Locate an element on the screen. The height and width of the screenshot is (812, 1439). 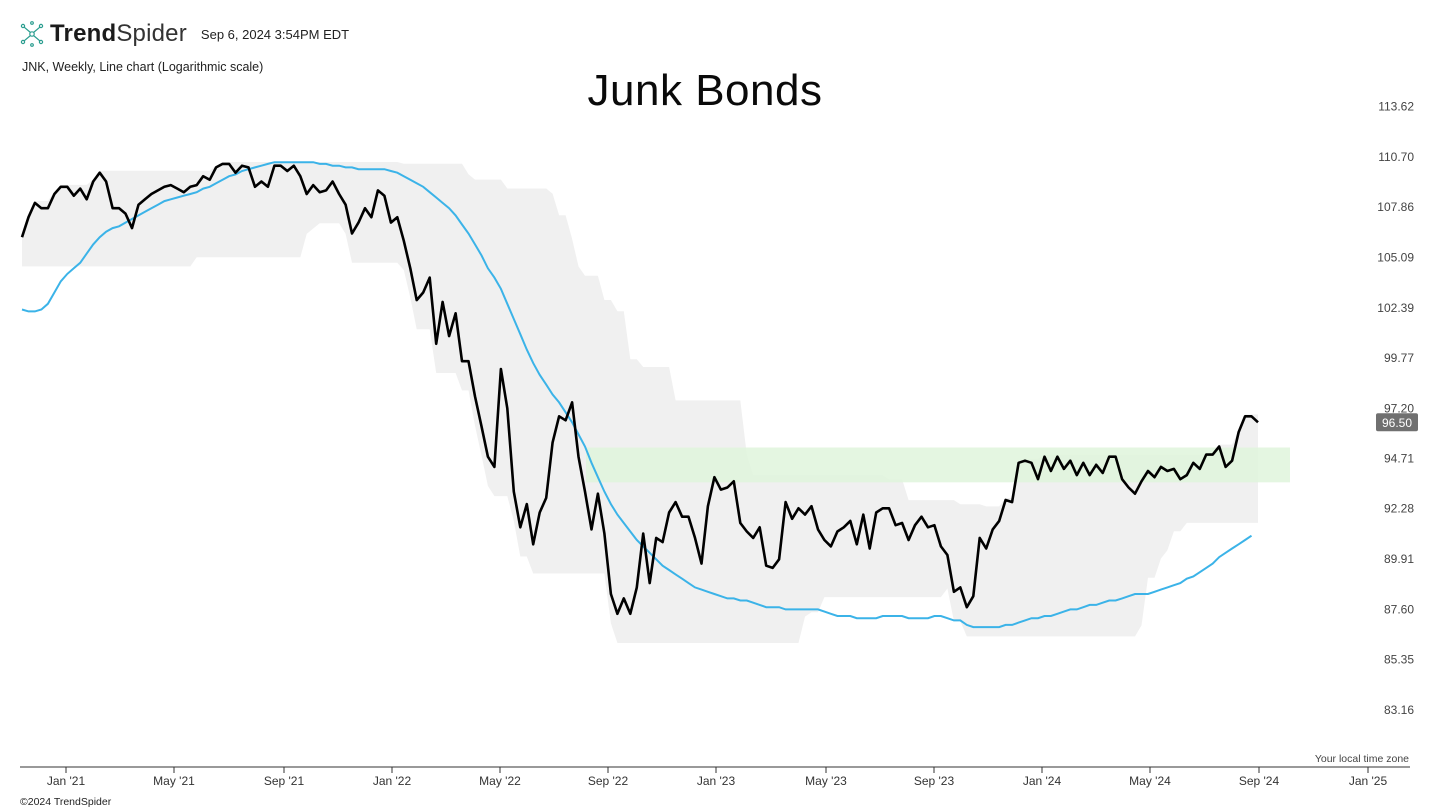
x-tick-label: May '24 is located at coordinates (1150, 781).